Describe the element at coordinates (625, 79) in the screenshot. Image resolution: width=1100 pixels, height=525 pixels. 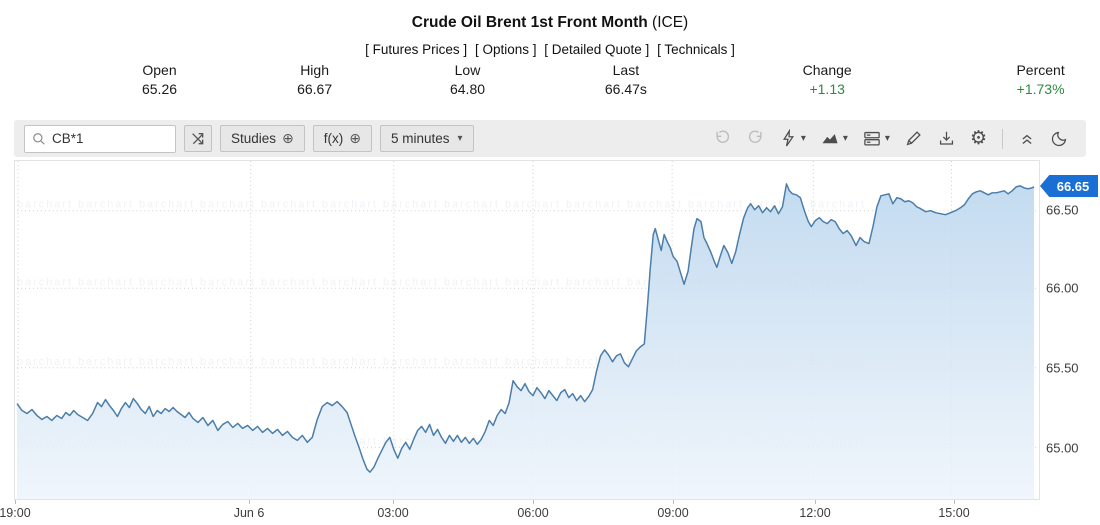
I see `stat-last: Last 66.47s` at that location.